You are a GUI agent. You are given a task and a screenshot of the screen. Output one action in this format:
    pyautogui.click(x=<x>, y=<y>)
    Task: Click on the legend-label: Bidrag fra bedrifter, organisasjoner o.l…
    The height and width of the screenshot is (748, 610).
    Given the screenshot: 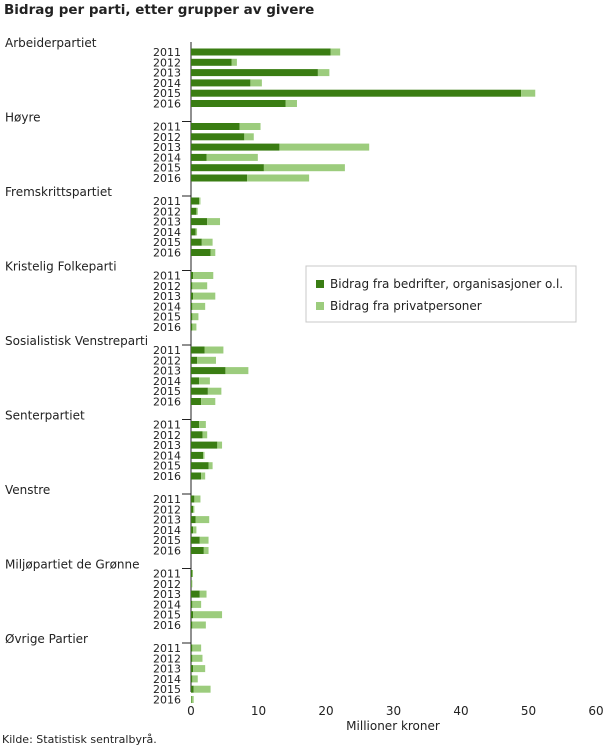 What is the action you would take?
    pyautogui.click(x=446, y=284)
    